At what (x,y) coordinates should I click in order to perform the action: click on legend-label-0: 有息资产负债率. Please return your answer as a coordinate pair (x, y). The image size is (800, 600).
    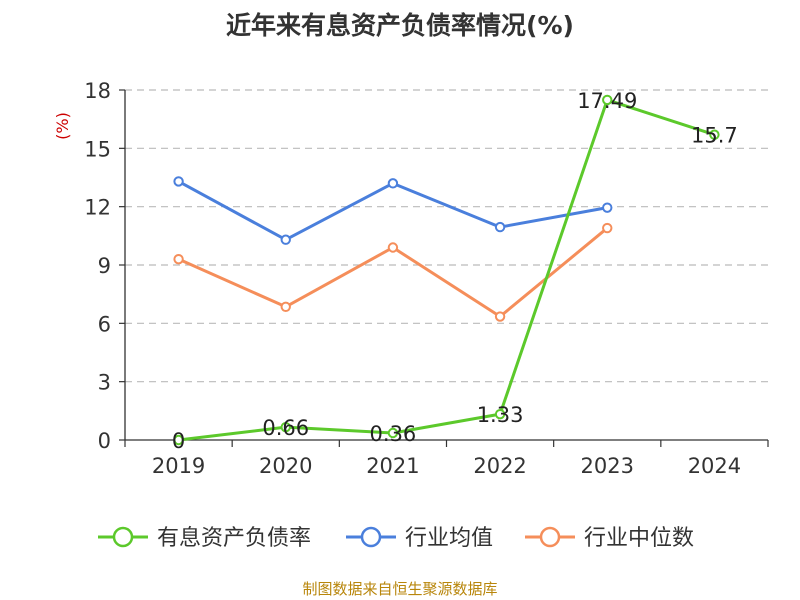
    Looking at the image, I should click on (234, 538).